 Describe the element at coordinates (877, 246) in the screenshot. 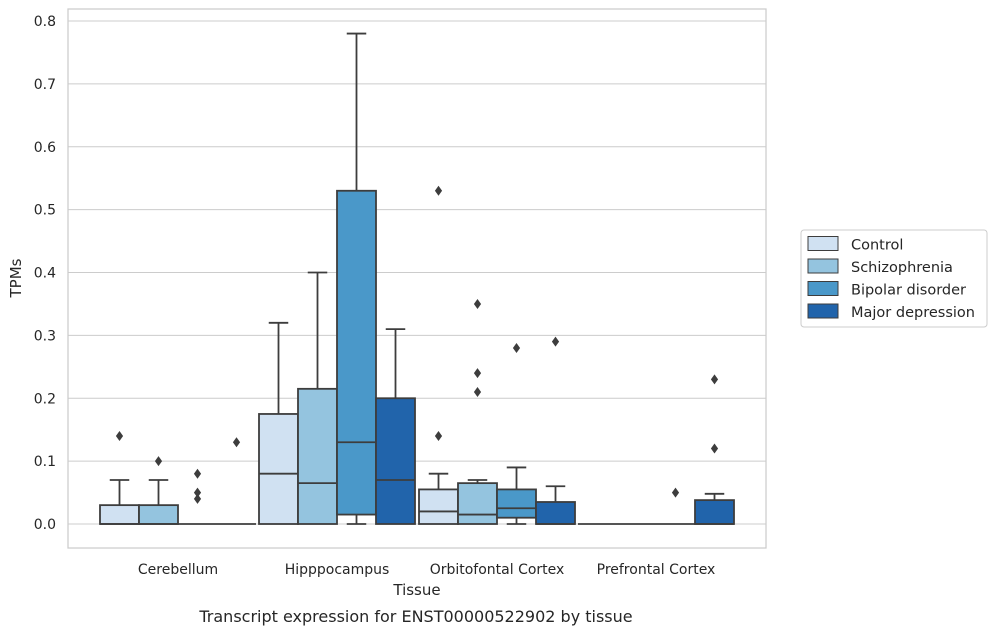

I see `legend-label: Control` at that location.